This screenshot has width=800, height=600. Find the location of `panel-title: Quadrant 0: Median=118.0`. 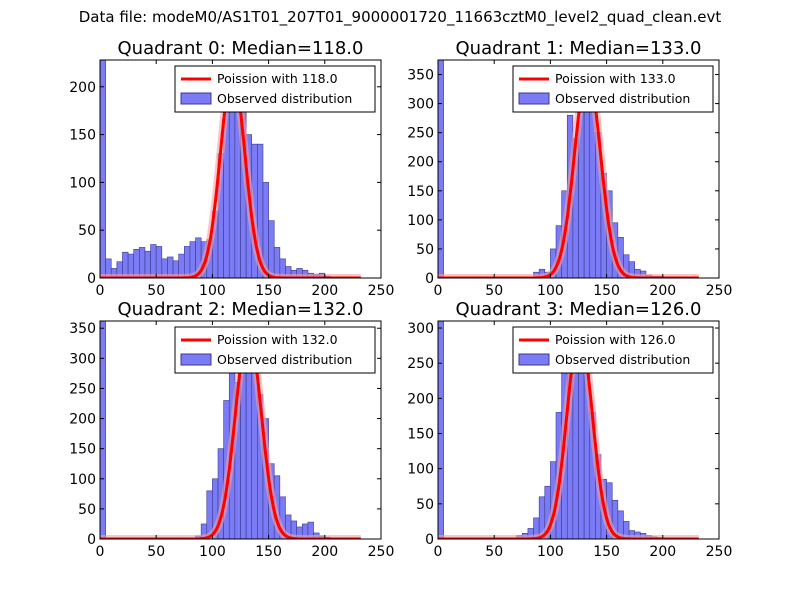

panel-title: Quadrant 0: Median=118.0 is located at coordinates (241, 48).